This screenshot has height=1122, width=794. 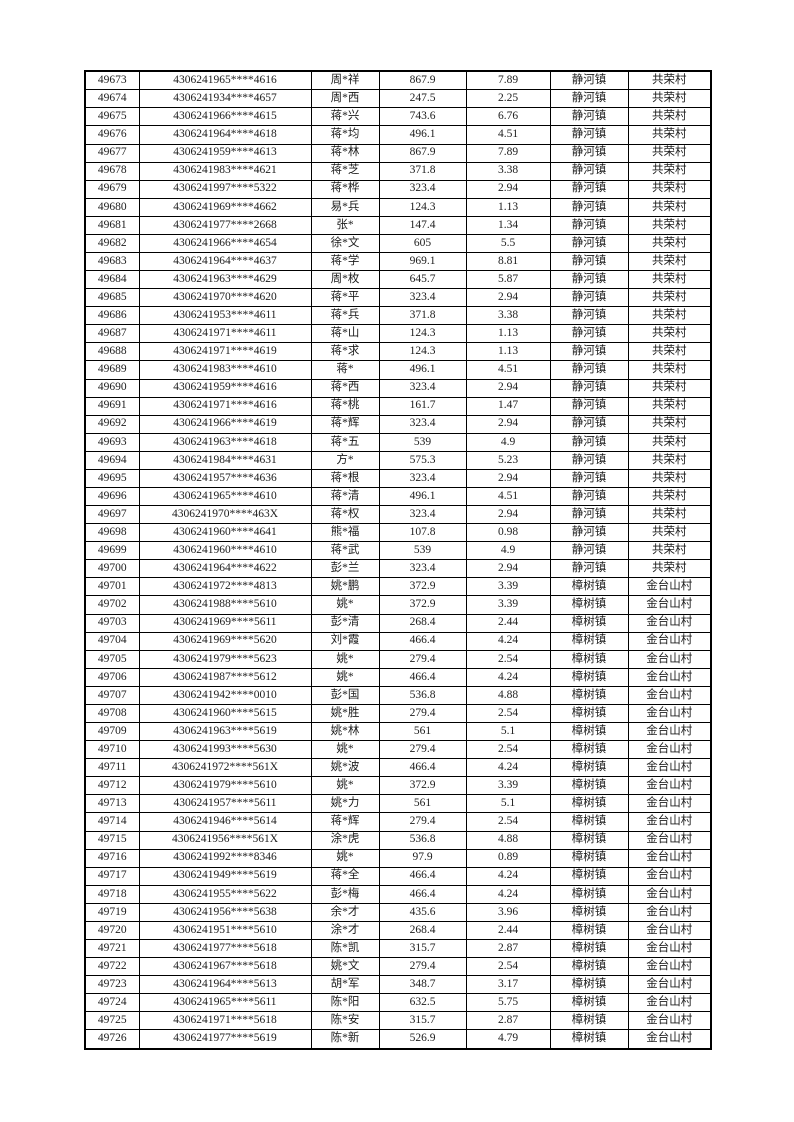 I want to click on cell-amount: 5.75, so click(x=508, y=1003).